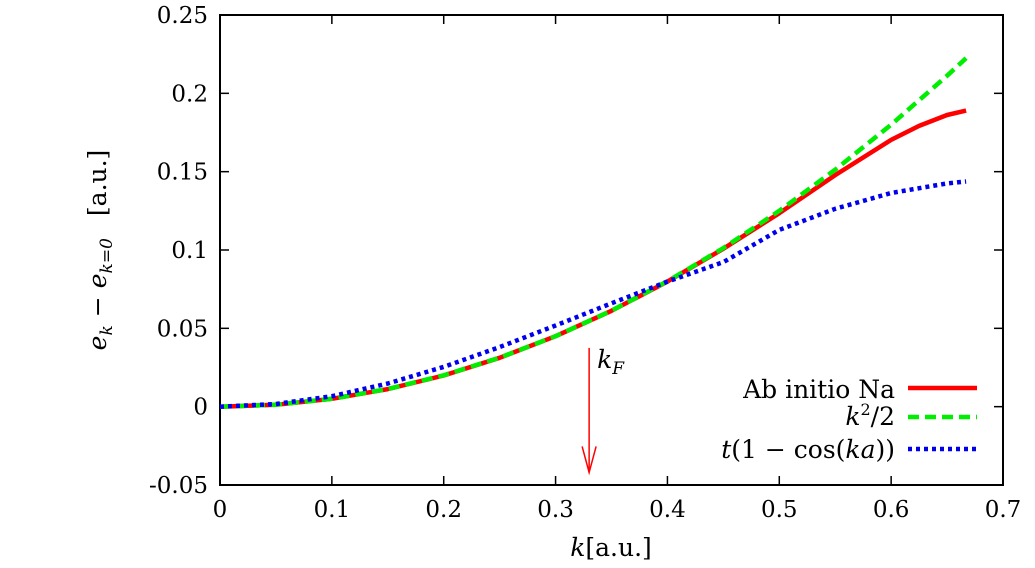 Image resolution: width=1035 pixels, height=568 pixels. Describe the element at coordinates (577, 547) in the screenshot. I see `x-axis-label-k: k` at that location.